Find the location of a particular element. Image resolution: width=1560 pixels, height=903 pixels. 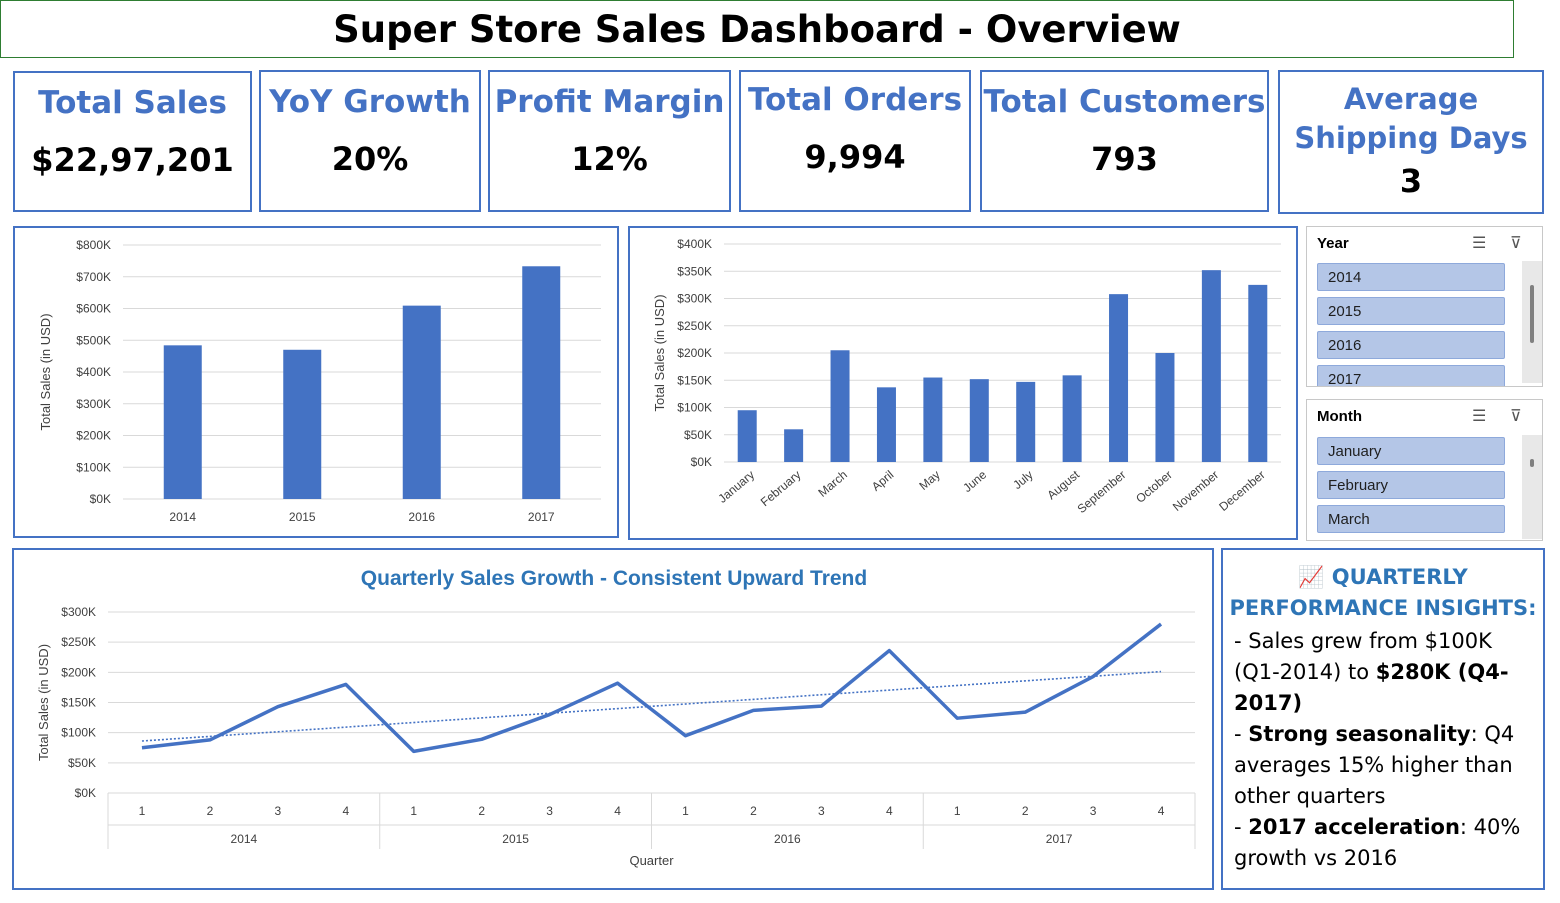

insight-bold: $280K (Q4-2017) is located at coordinates (1371, 687).